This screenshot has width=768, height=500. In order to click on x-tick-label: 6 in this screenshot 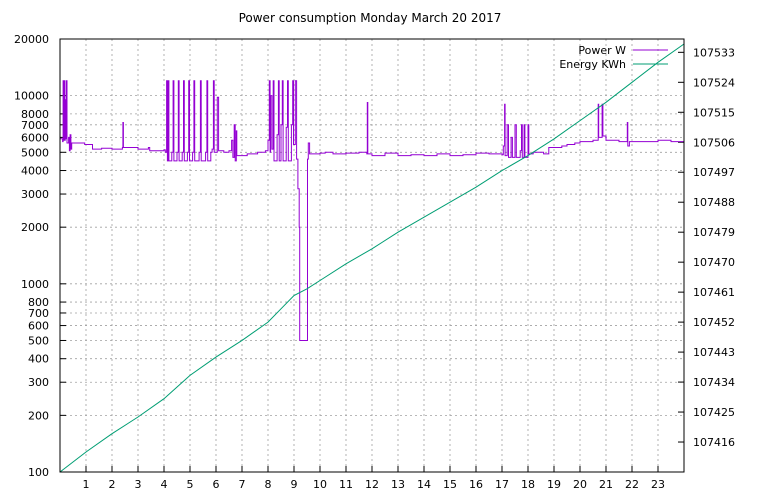, I will do `click(216, 484)`.